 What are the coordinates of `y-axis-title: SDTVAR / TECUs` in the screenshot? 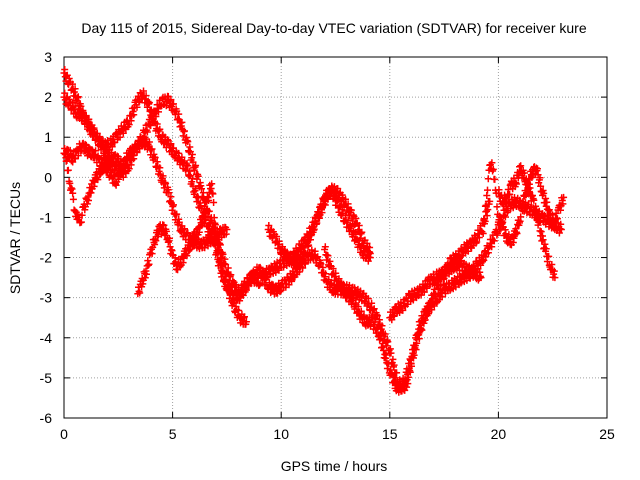 It's located at (15, 238).